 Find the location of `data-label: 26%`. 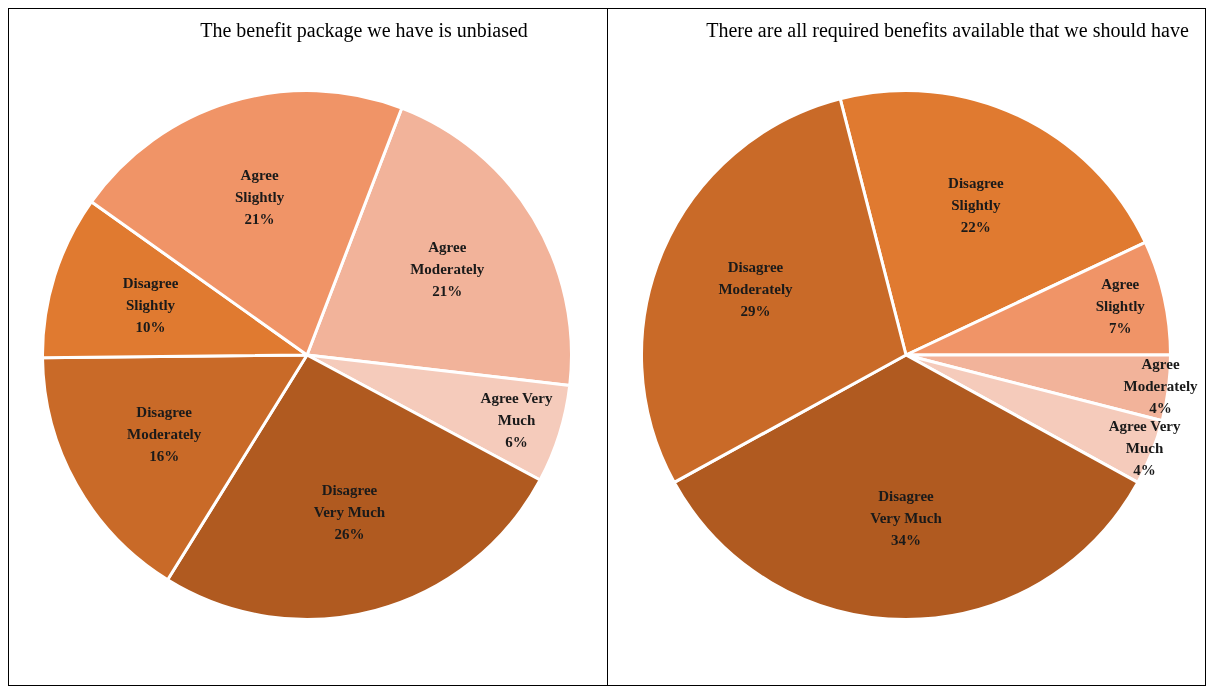

data-label: 26% is located at coordinates (349, 534).